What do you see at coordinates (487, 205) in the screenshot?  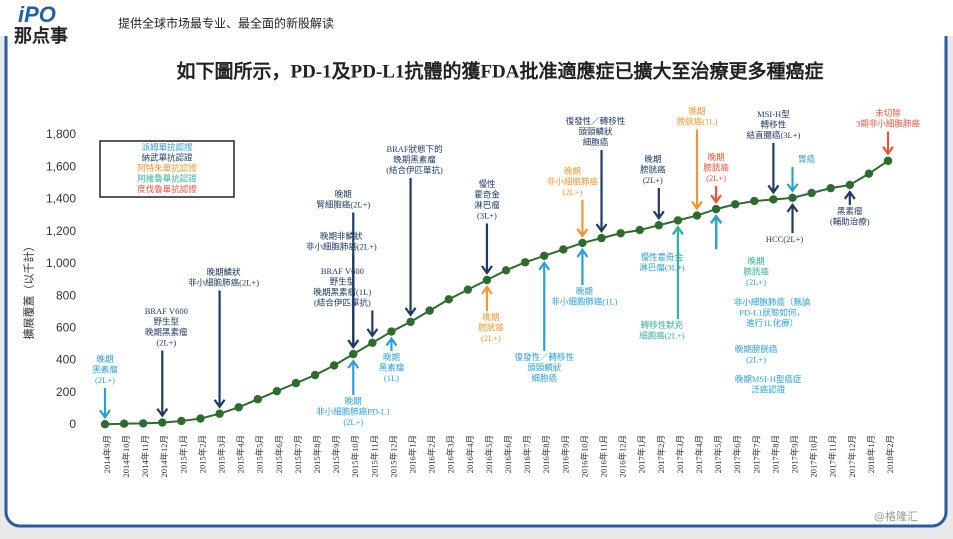 I see `annotation: 淋巴瘤` at bounding box center [487, 205].